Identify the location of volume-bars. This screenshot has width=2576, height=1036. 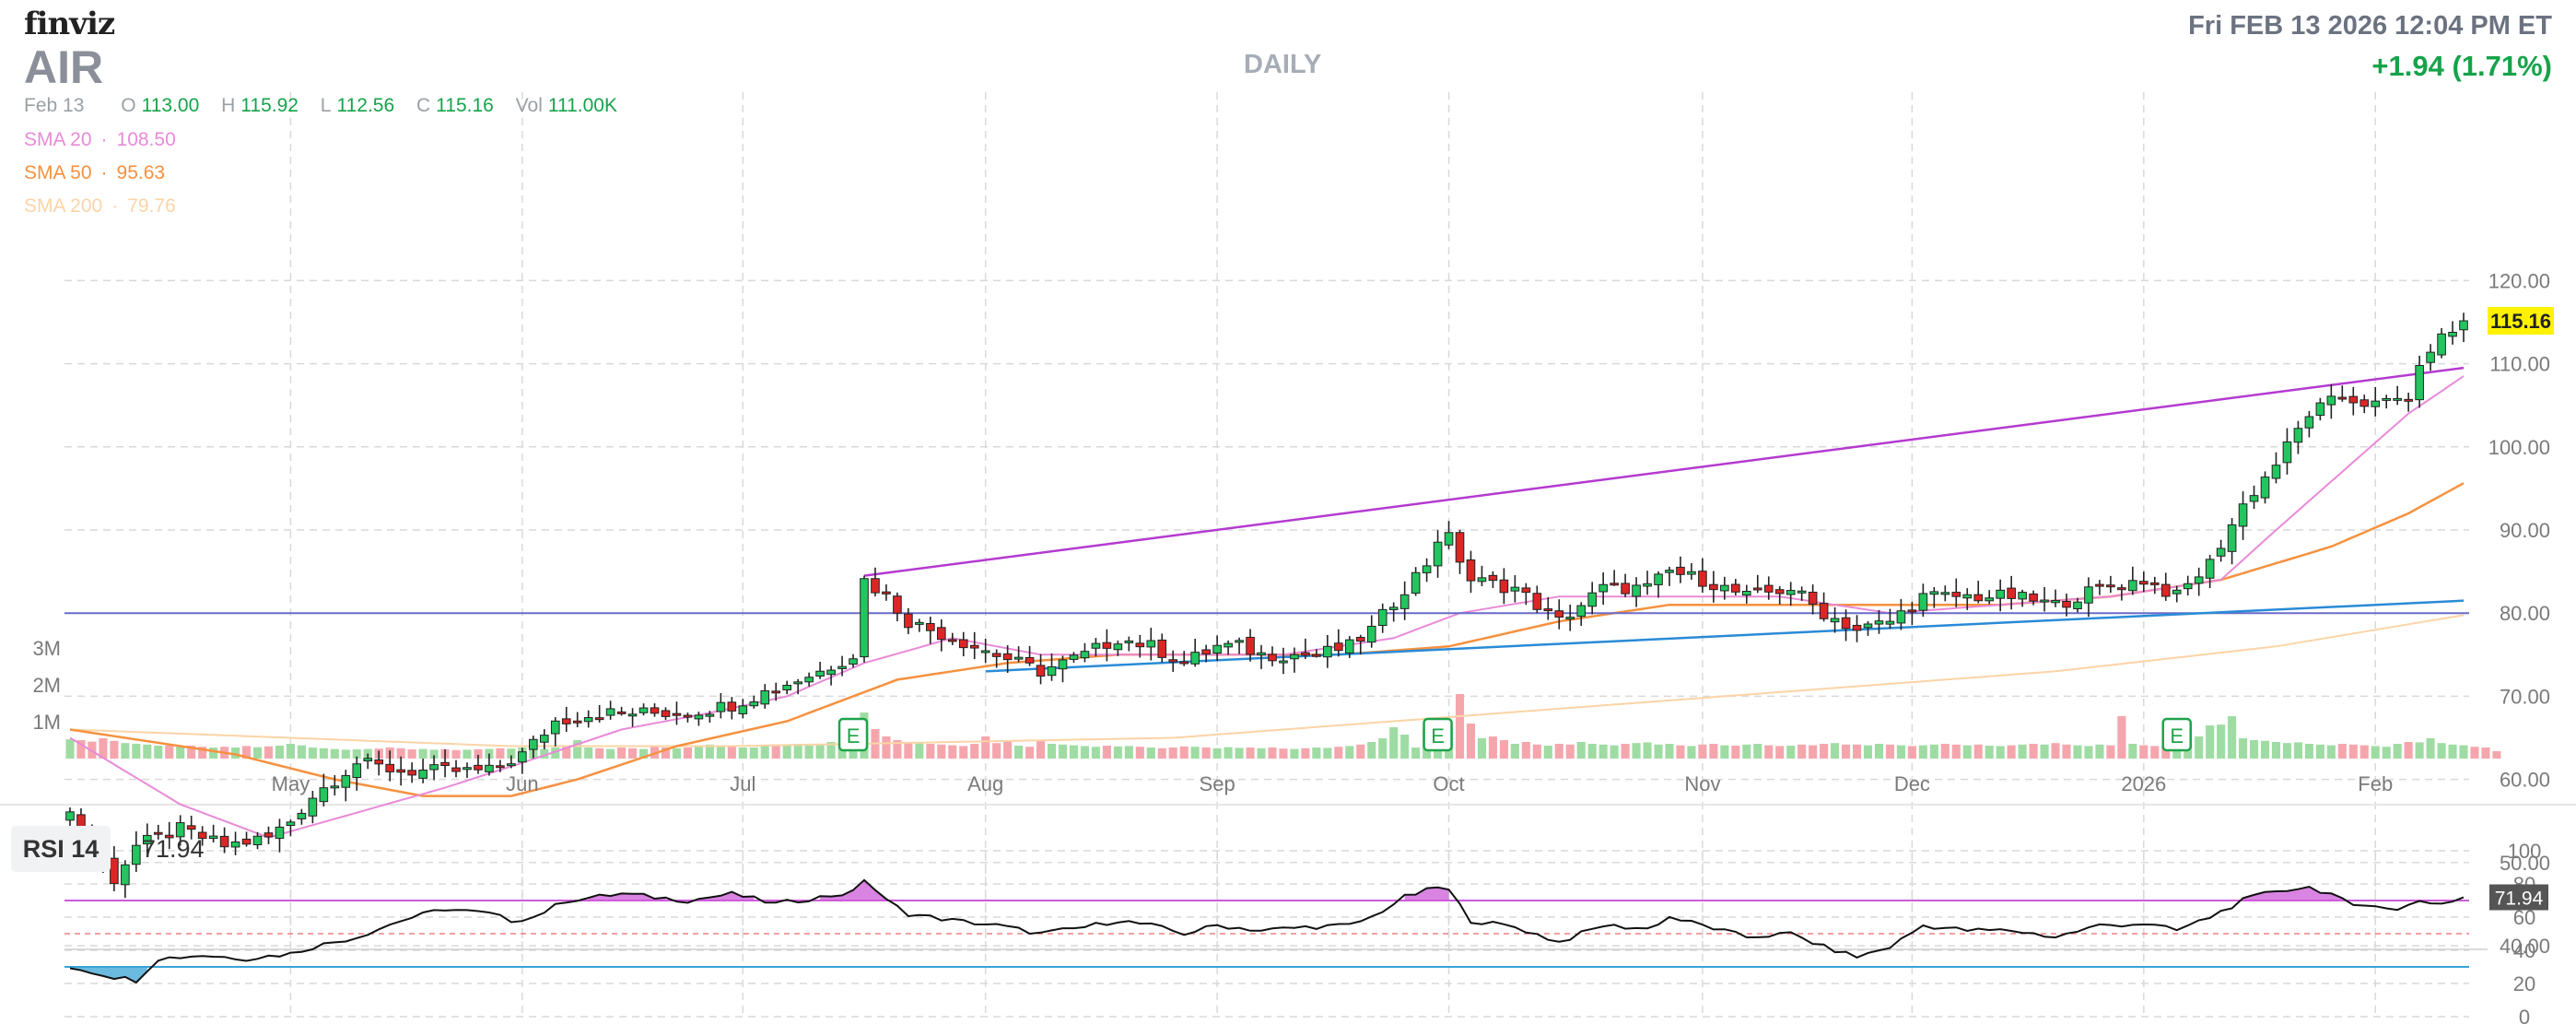
(1283, 726).